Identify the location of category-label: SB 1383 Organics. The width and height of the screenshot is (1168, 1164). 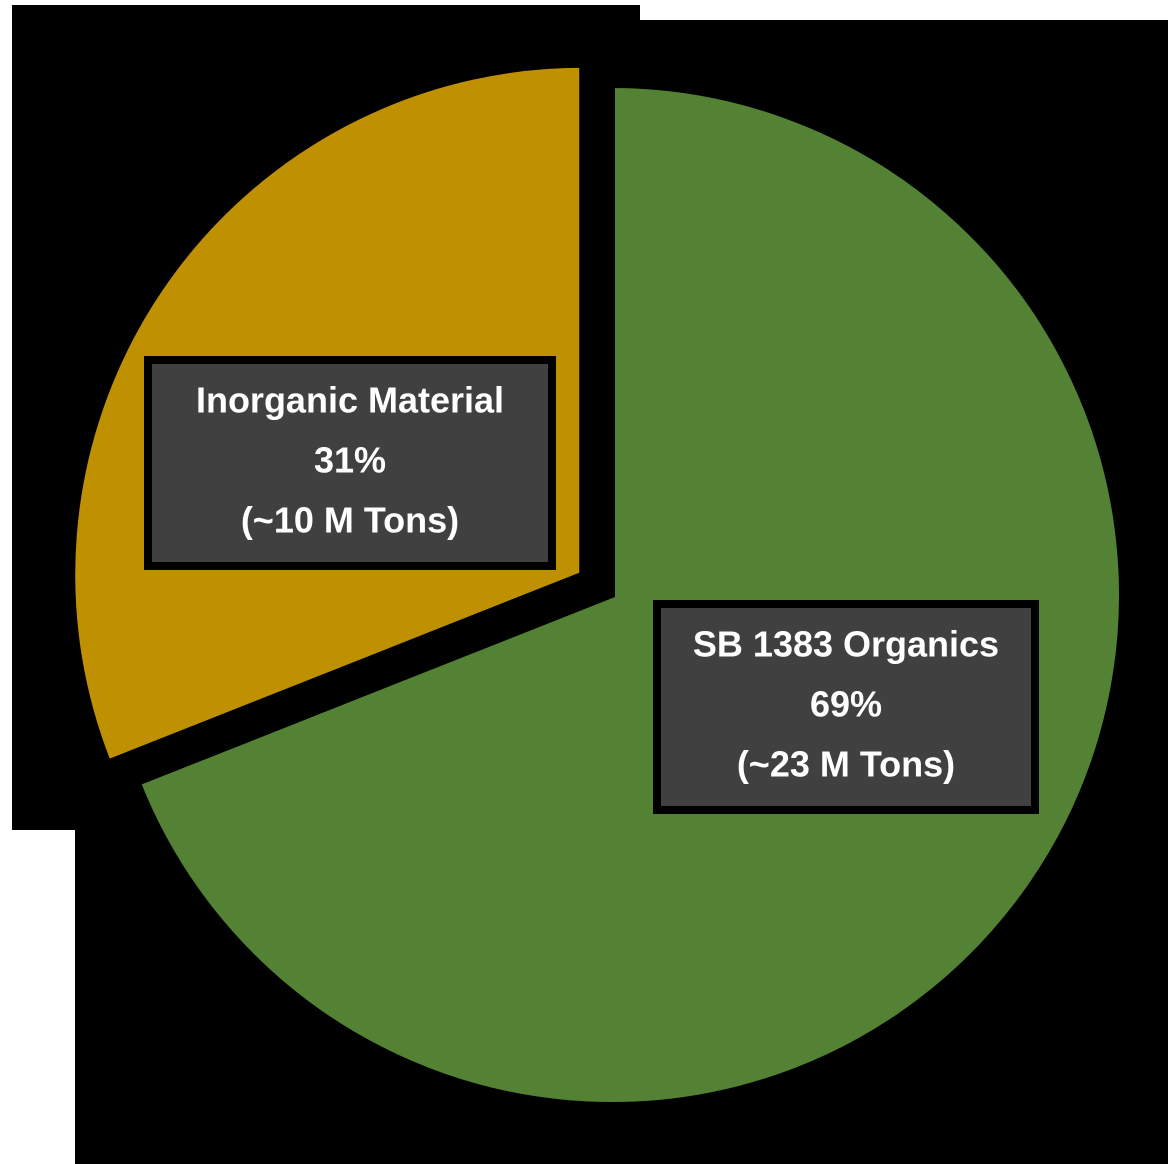
(846, 644).